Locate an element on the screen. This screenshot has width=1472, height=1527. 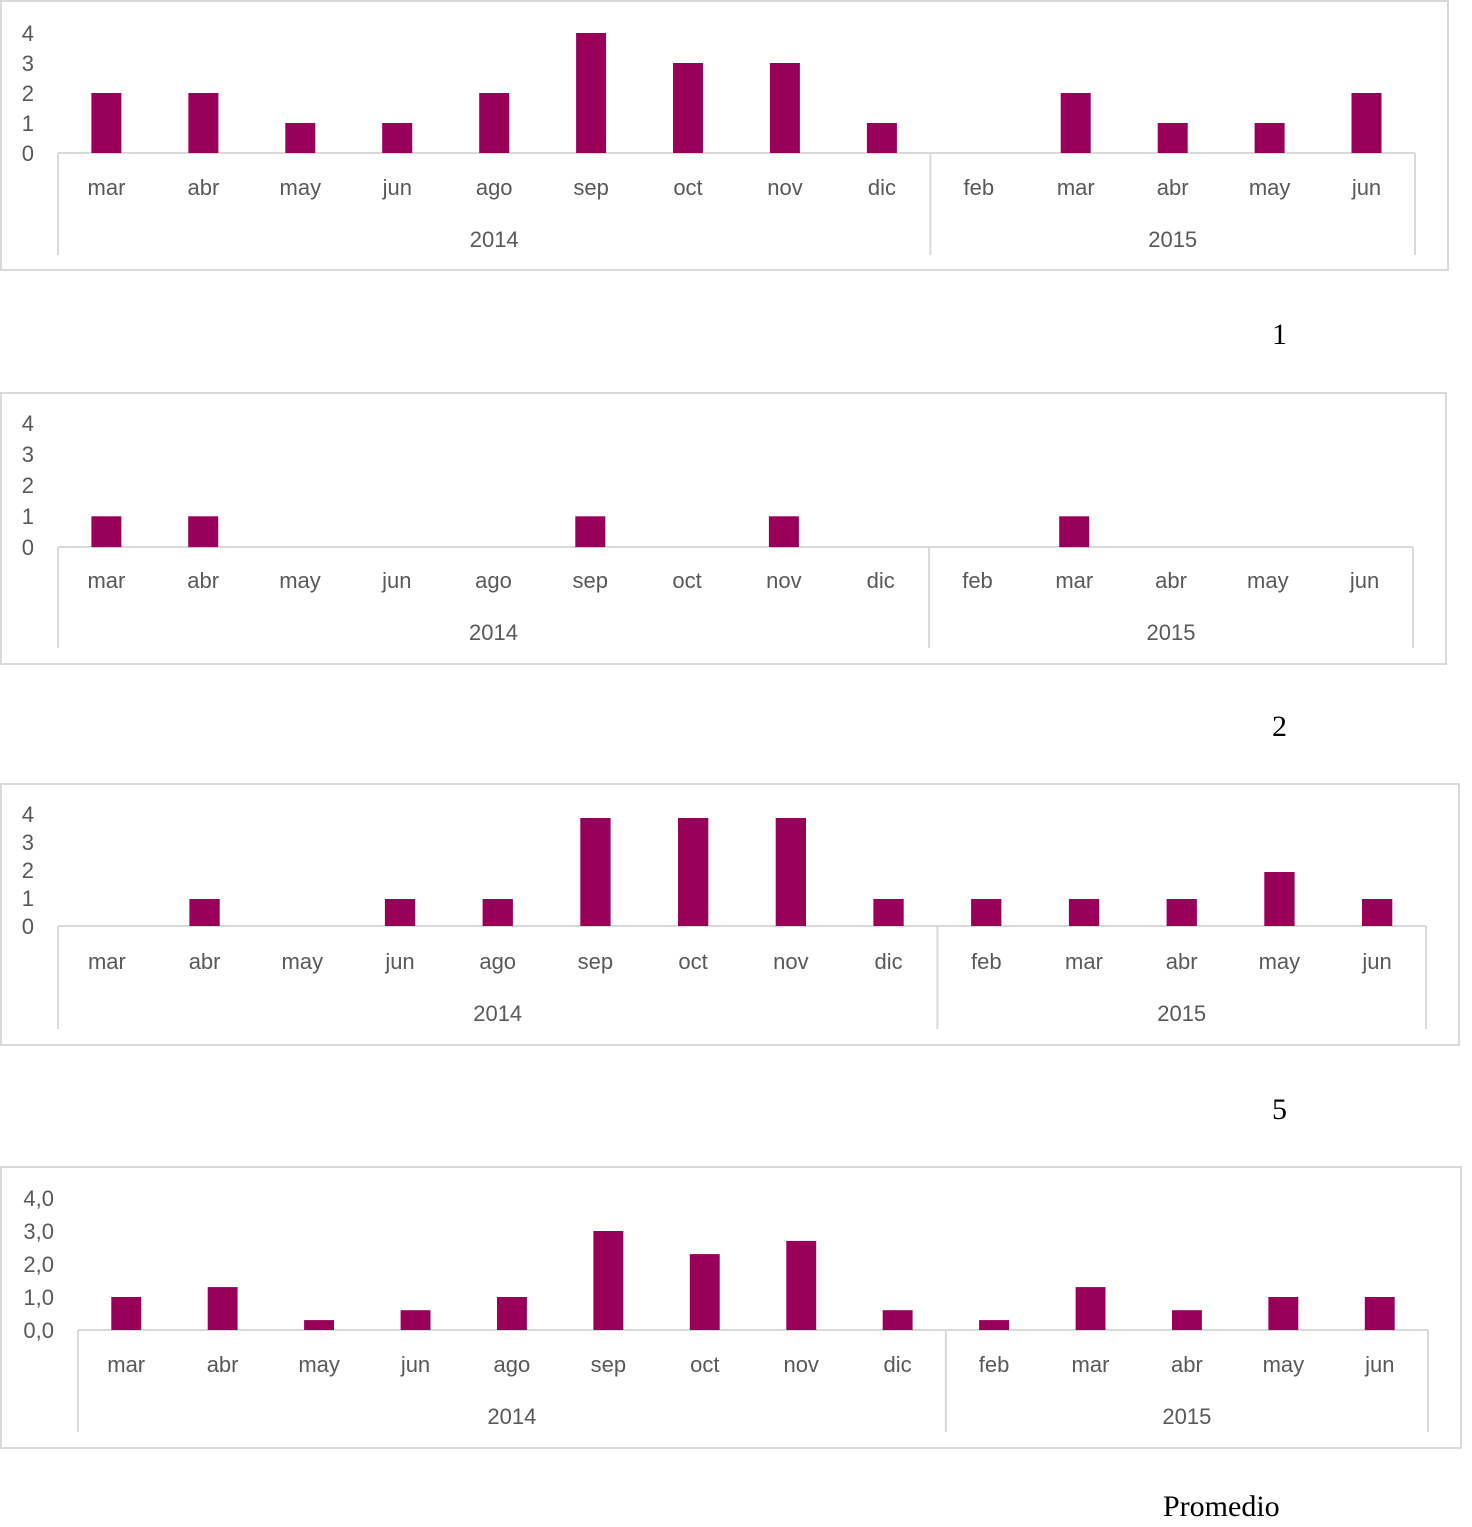
chart-4-caption: Promedio is located at coordinates (1221, 1506).